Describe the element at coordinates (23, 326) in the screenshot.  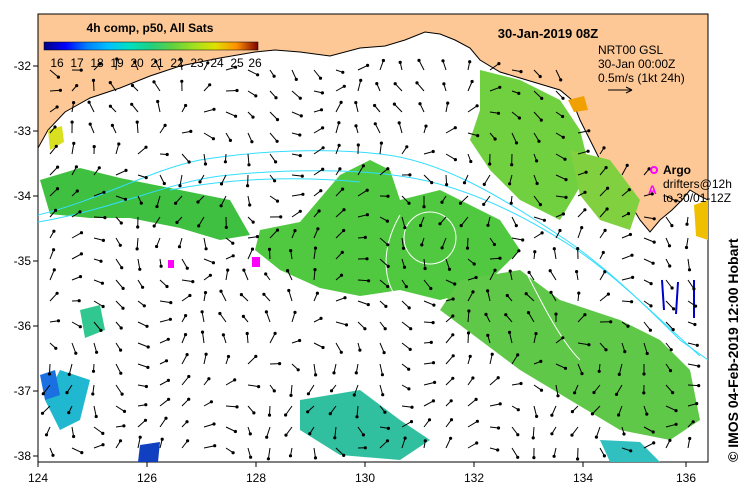
I see `y-tick-label: -36` at that location.